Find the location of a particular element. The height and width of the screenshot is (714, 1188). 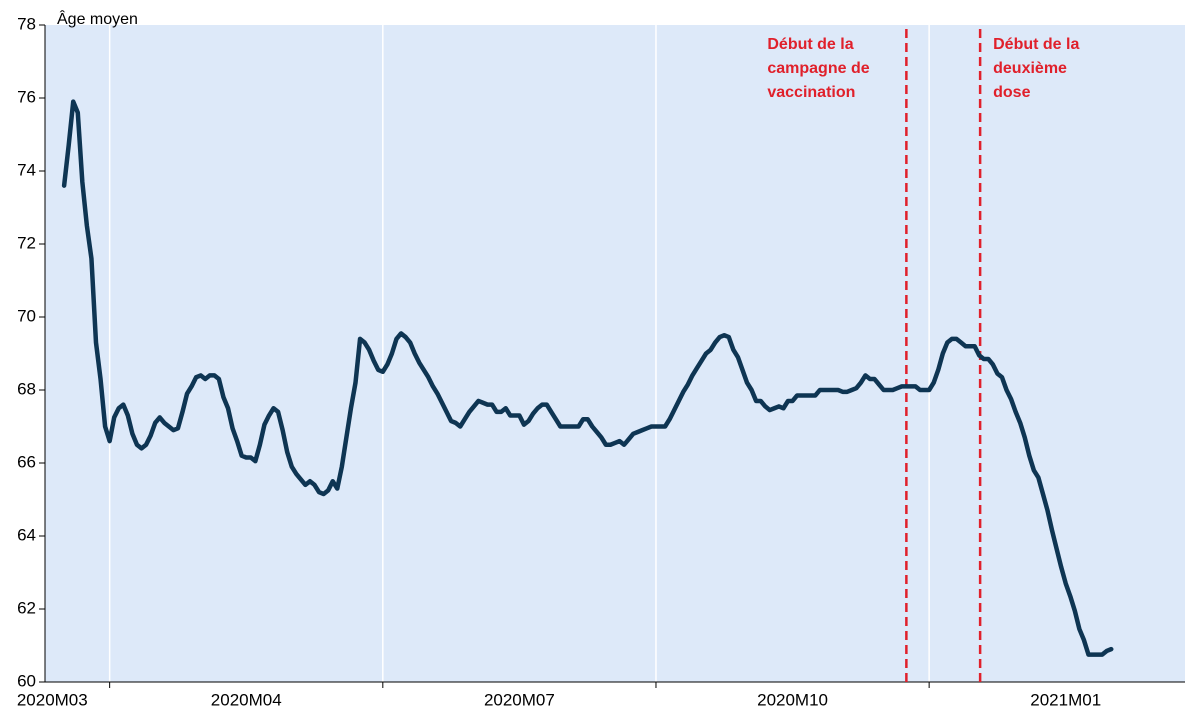

annotation-text: dose is located at coordinates (1011, 92).